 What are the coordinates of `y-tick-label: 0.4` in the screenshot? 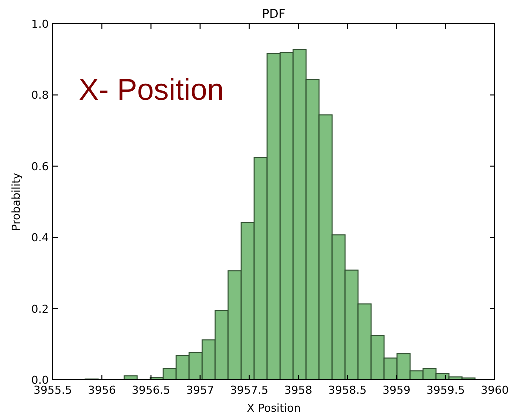 It's located at (40, 238).